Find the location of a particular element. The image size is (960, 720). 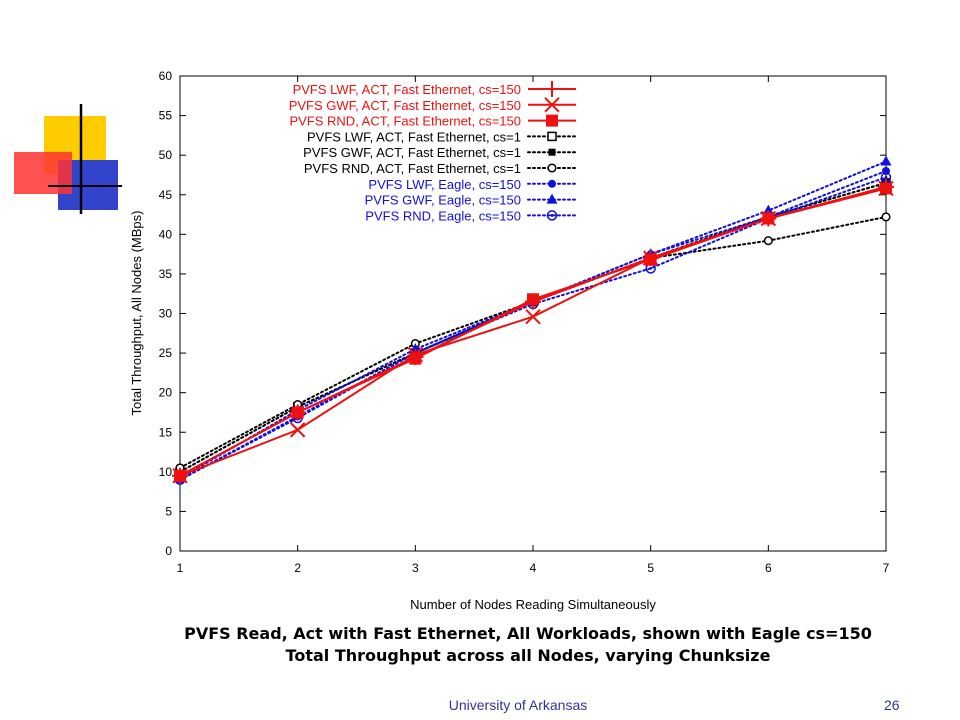

legend-label: PVFS RND, ACT, Fast Ethernet, cs=1 is located at coordinates (412, 168).